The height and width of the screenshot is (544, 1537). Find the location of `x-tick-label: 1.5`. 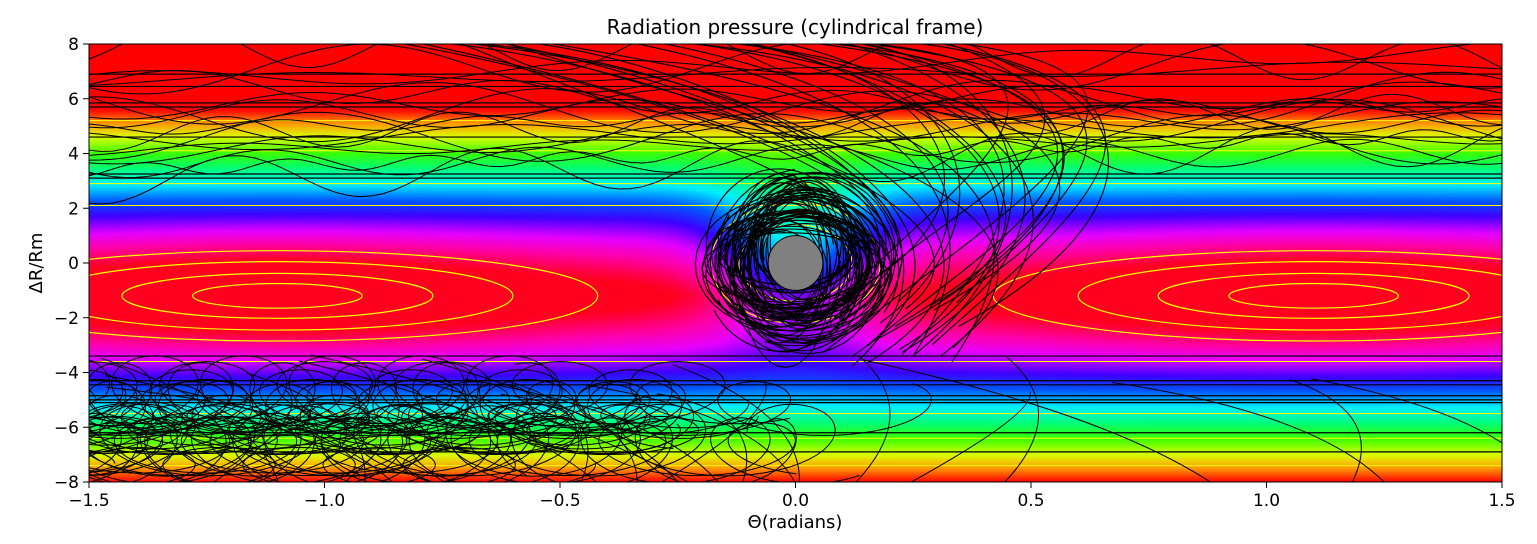

x-tick-label: 1.5 is located at coordinates (1501, 501).